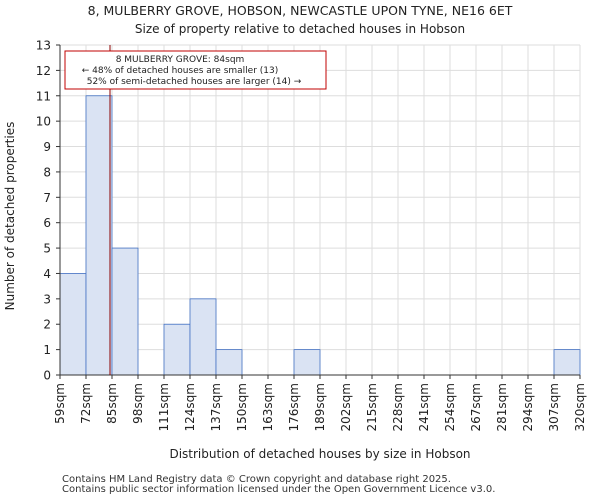 This screenshot has width=600, height=500. I want to click on y-tick-label: 5, so click(47, 249).